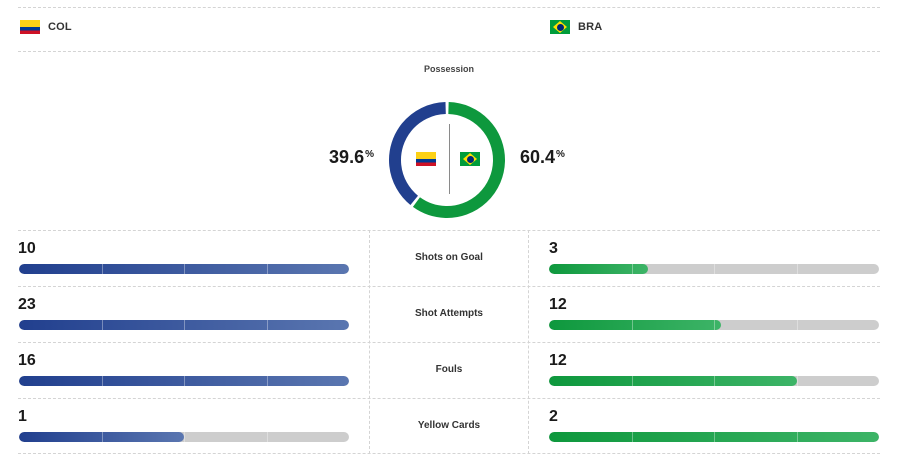 The image size is (902, 455). I want to click on stat-value-away: 2, so click(553, 416).